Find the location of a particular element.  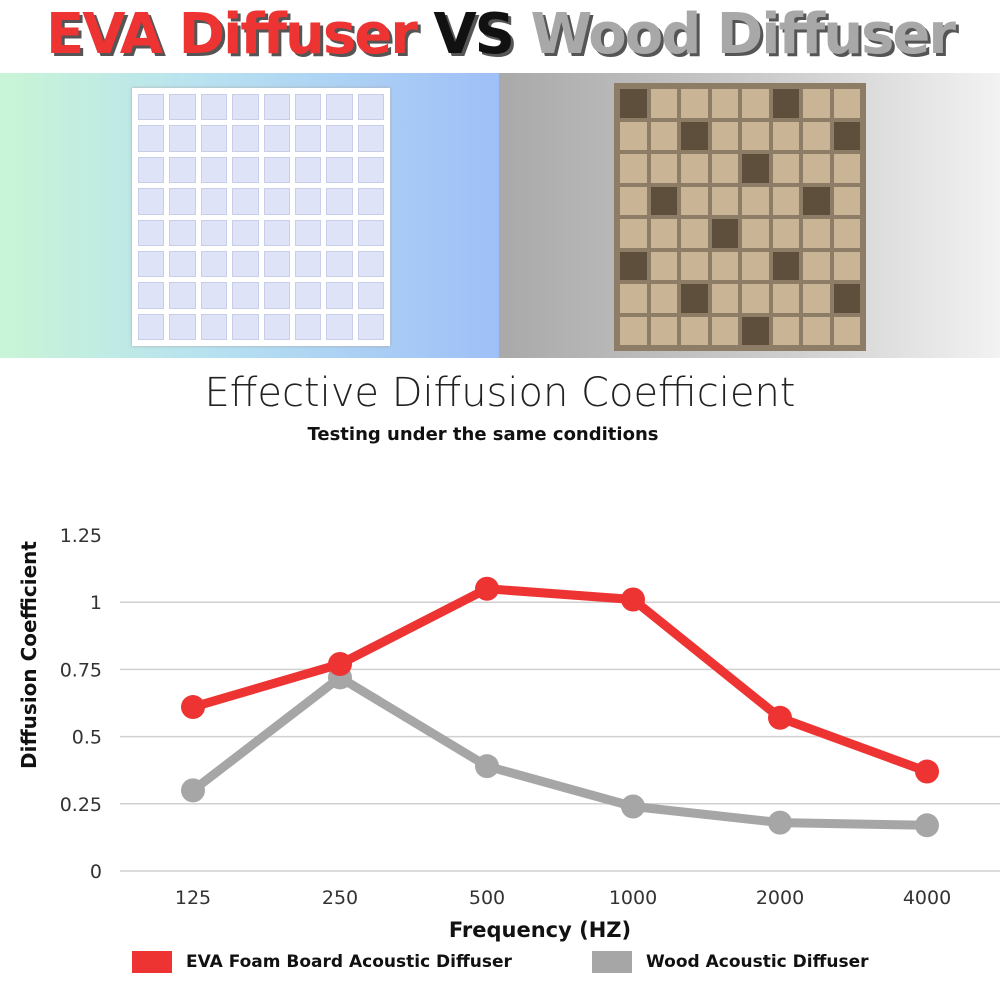

y-tick-label: 0.75 is located at coordinates (81, 670).